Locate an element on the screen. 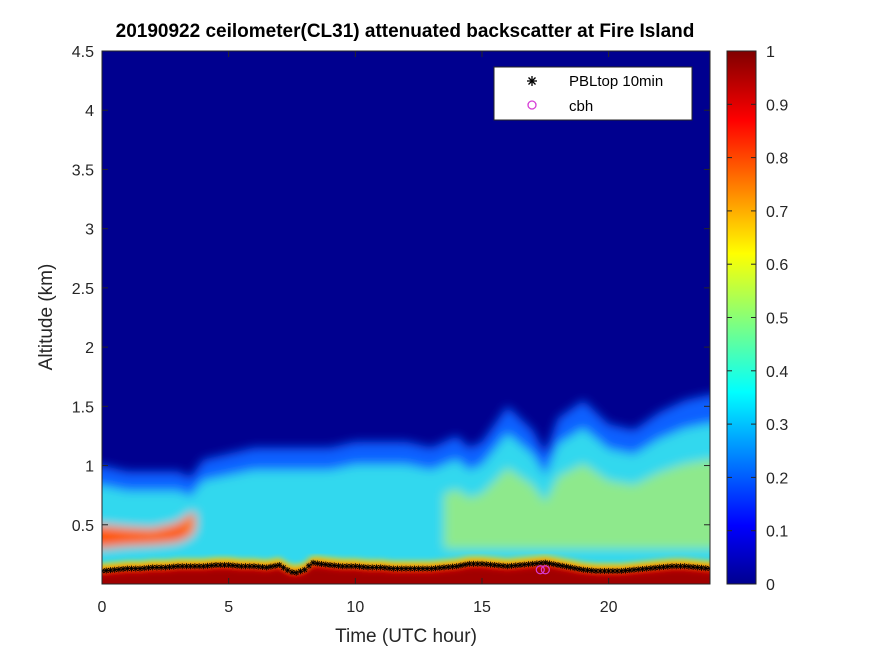 The image size is (875, 656). legend-cbh-label: cbh is located at coordinates (581, 106).